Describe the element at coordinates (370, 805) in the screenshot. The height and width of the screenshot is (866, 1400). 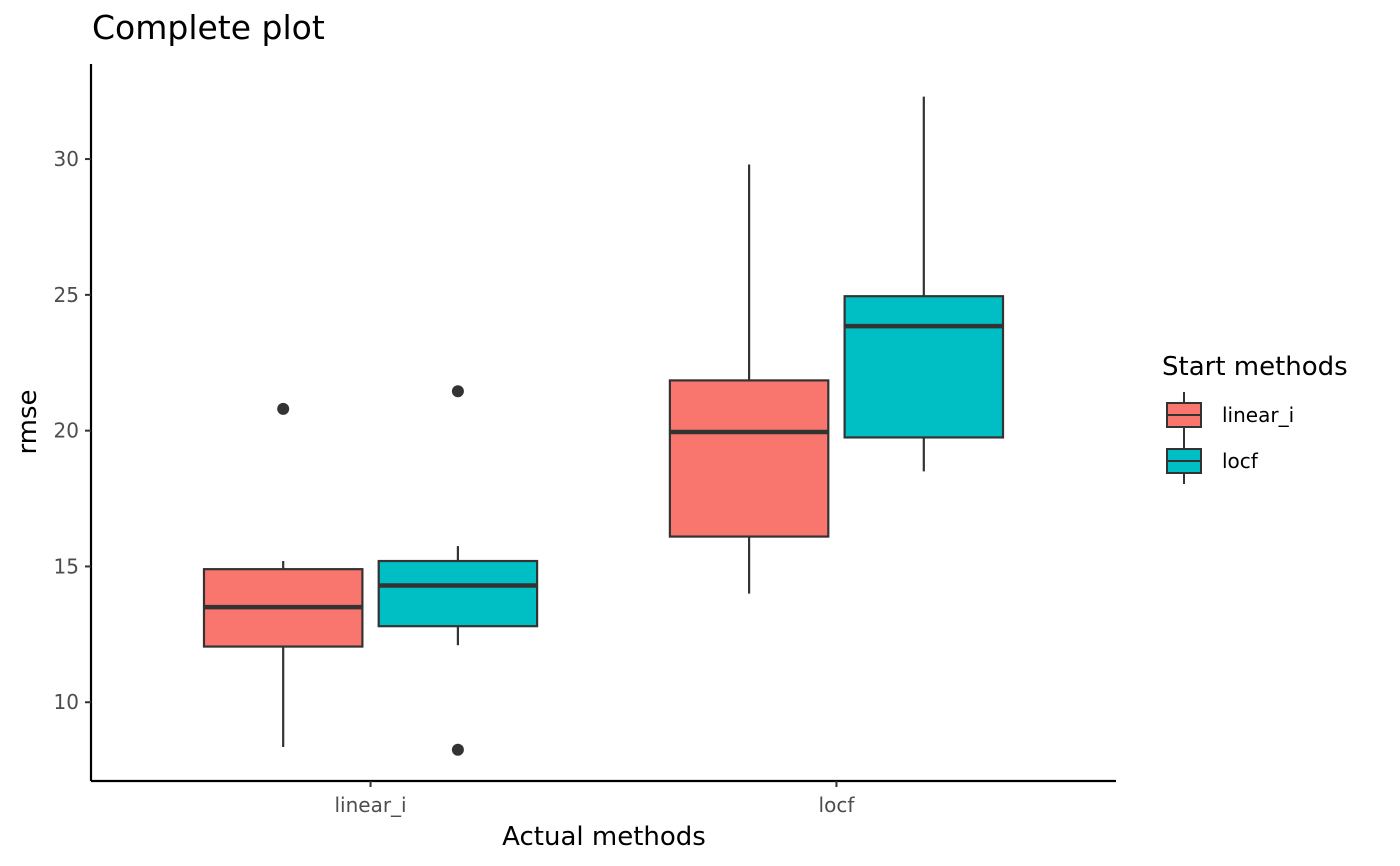
I see `x-tick-label: linear_i` at that location.